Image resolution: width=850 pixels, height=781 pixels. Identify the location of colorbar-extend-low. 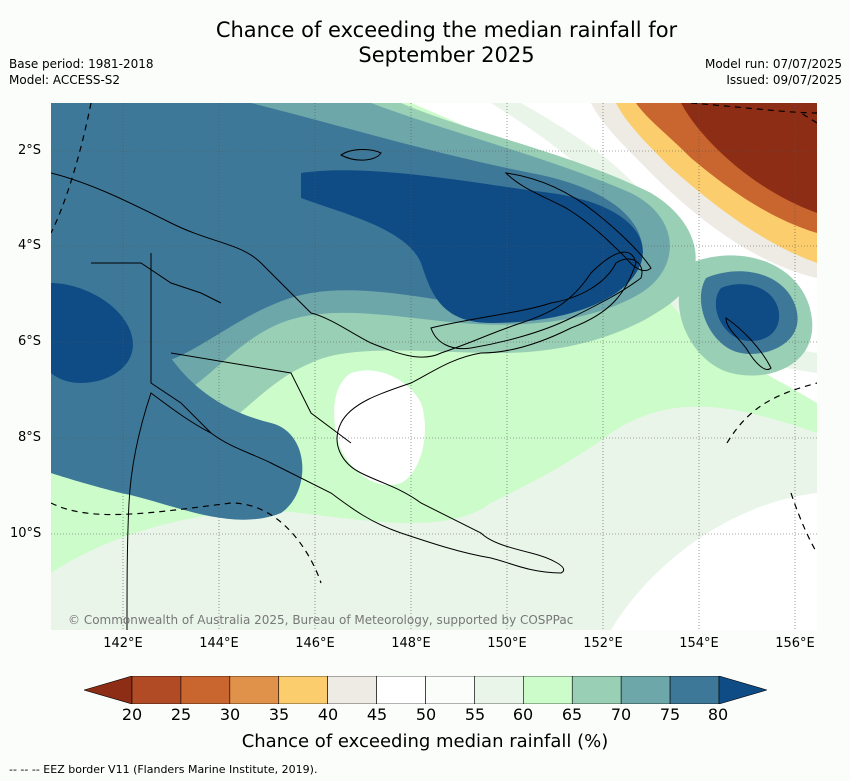
(107, 690).